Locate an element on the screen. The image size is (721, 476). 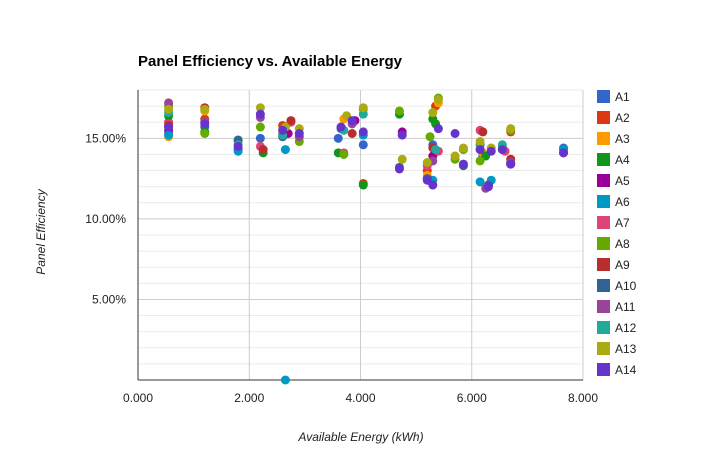
legend-swatch-a12 is located at coordinates (603, 327).